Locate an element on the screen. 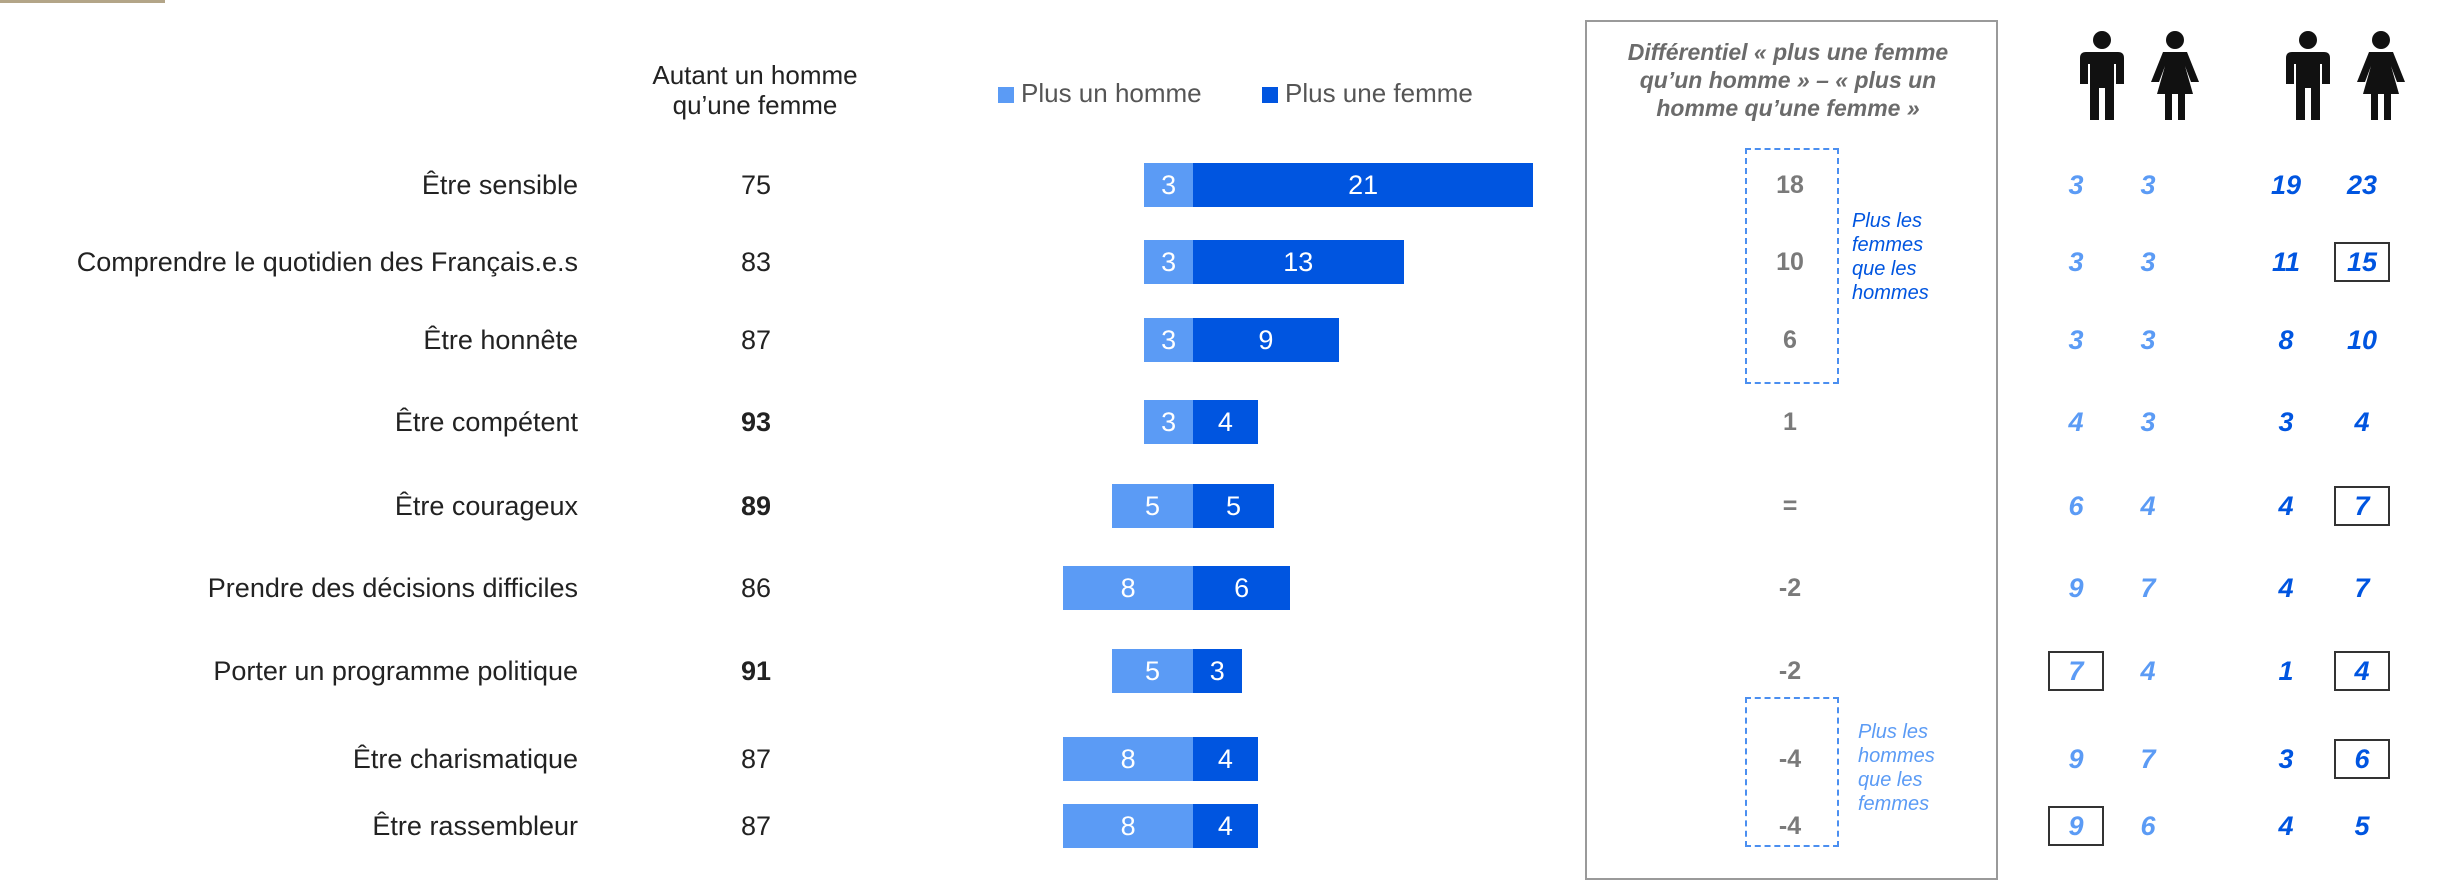 The image size is (2458, 880). legend-label-femme: Plus une femme is located at coordinates (1379, 93).